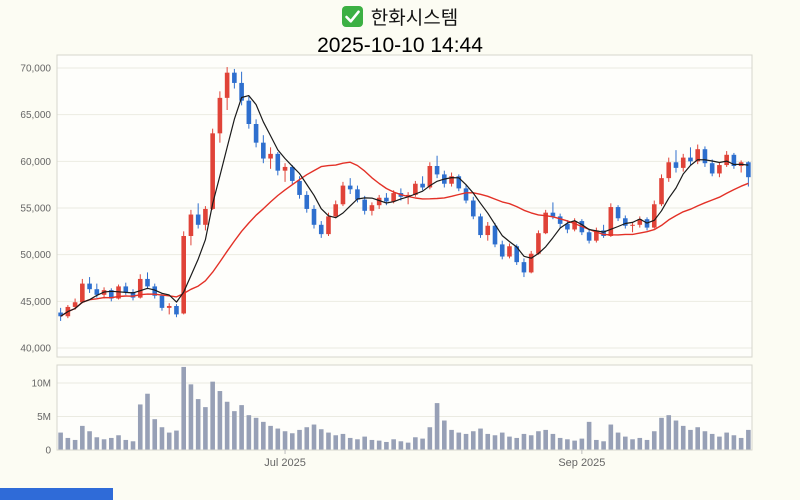 The height and width of the screenshot is (500, 800). Describe the element at coordinates (404, 408) in the screenshot. I see `volume-bars` at that location.